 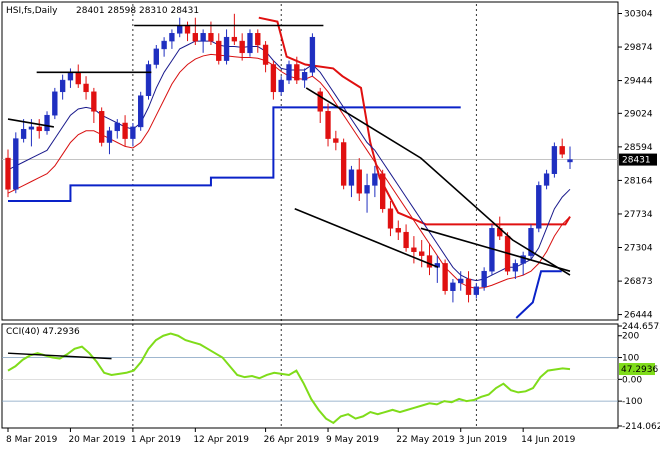 I want to click on cci-tick-label: 0.00, so click(x=632, y=380).